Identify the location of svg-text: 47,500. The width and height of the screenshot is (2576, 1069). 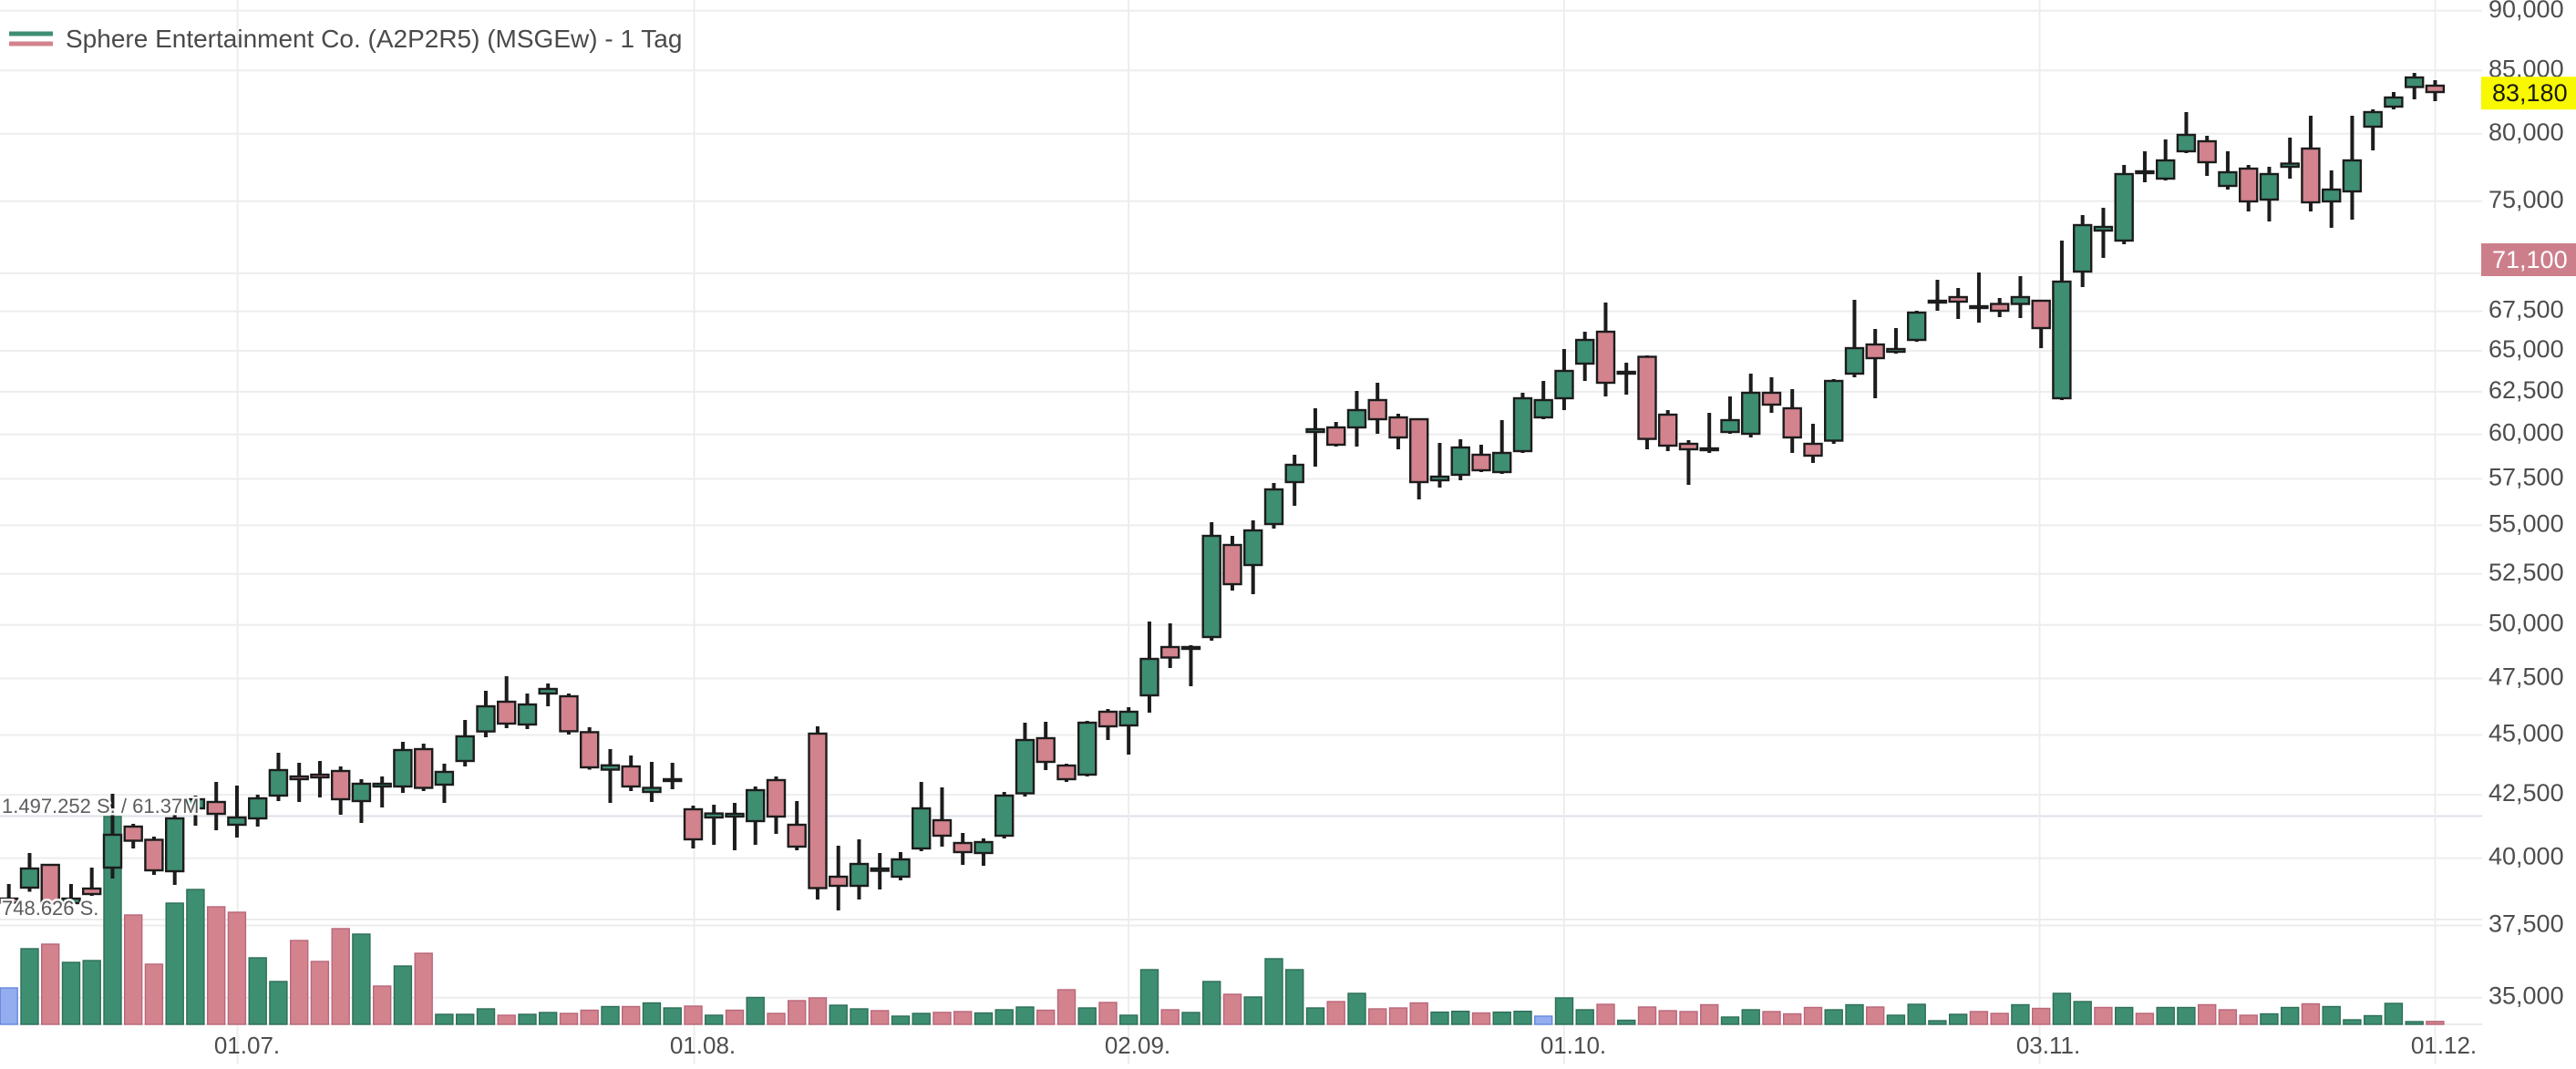
(2526, 677).